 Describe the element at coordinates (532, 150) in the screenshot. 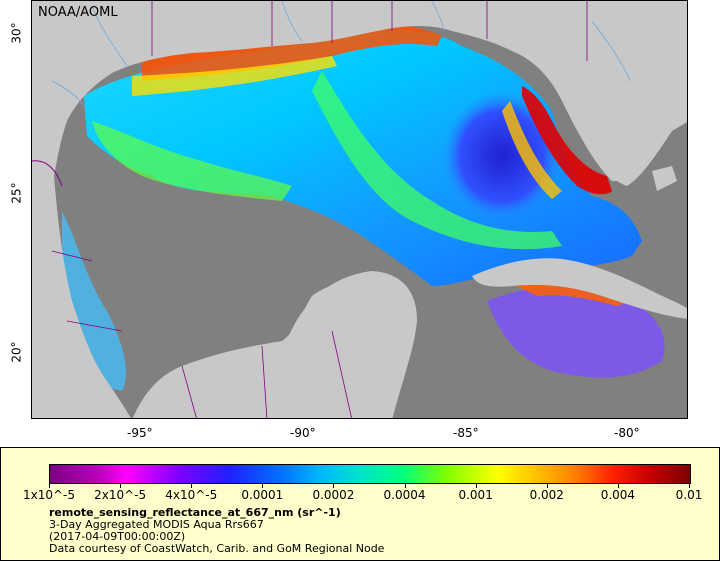

I see `florida-shelf-yellow` at that location.